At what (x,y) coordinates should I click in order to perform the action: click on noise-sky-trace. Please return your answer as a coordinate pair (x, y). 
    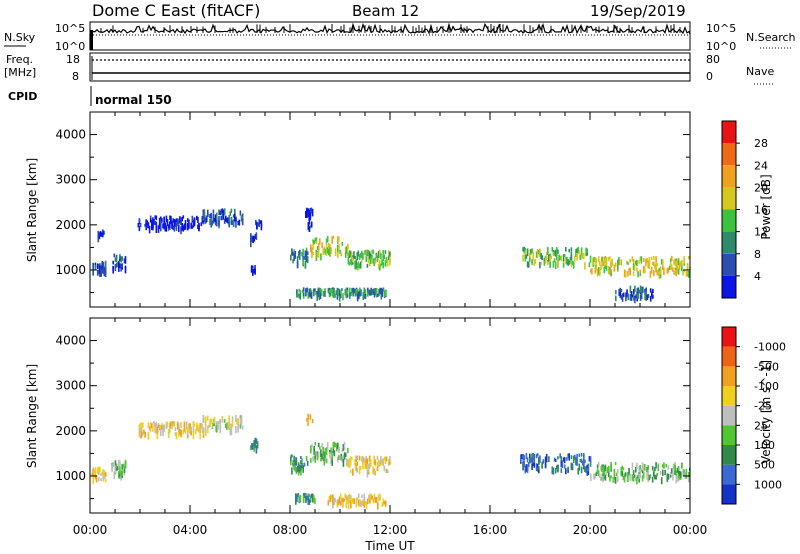
    Looking at the image, I should click on (390, 36).